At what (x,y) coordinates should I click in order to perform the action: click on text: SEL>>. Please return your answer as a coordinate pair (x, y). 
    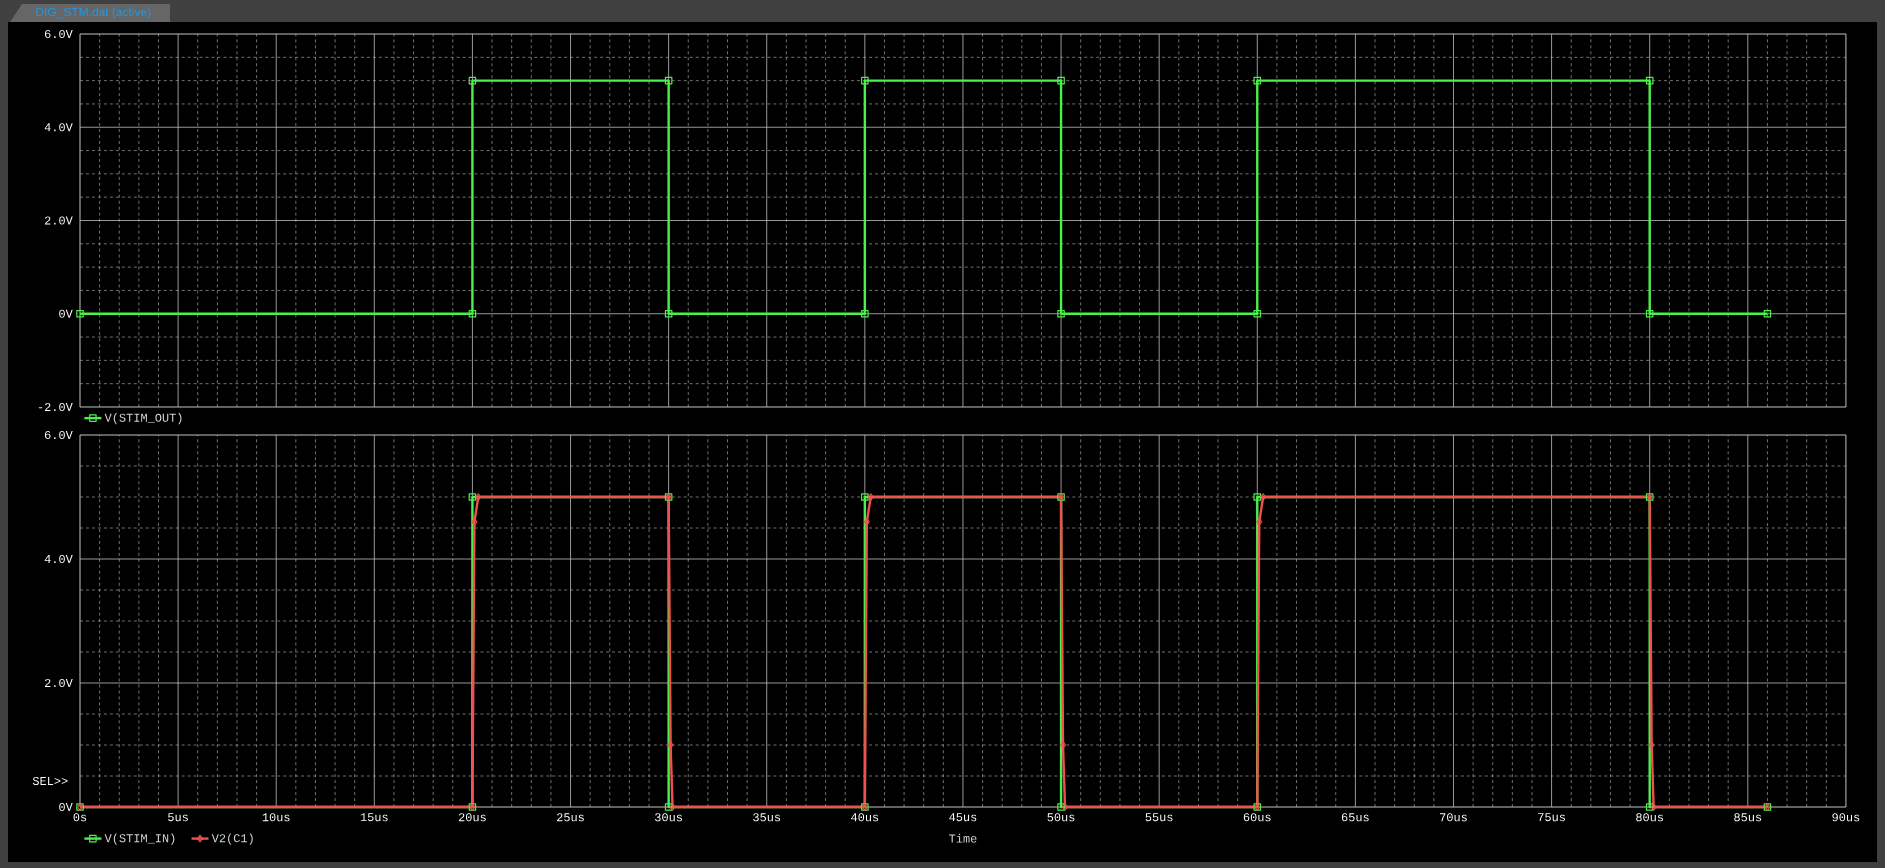
    Looking at the image, I should click on (50, 781).